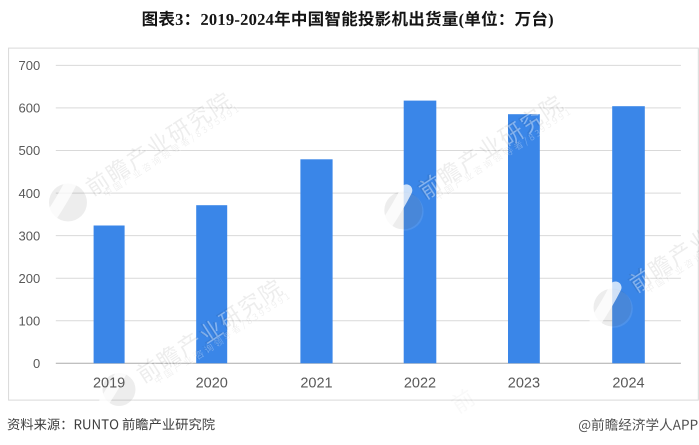  I want to click on svg-text: 2019, so click(109, 384).